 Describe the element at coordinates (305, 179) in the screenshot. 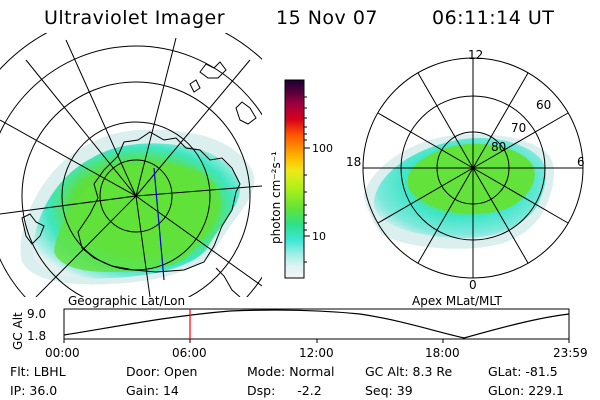

I see `colorbar-minor-ticks` at that location.